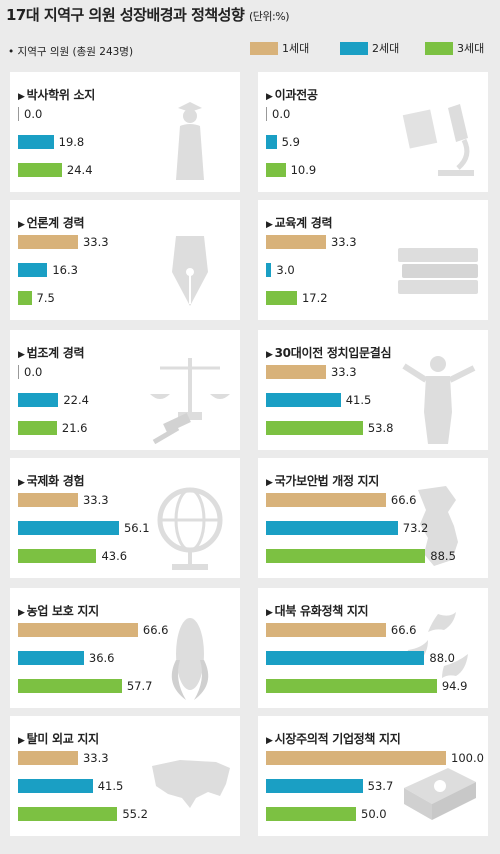  What do you see at coordinates (264, 48) in the screenshot?
I see `legend-swatch-gen1` at bounding box center [264, 48].